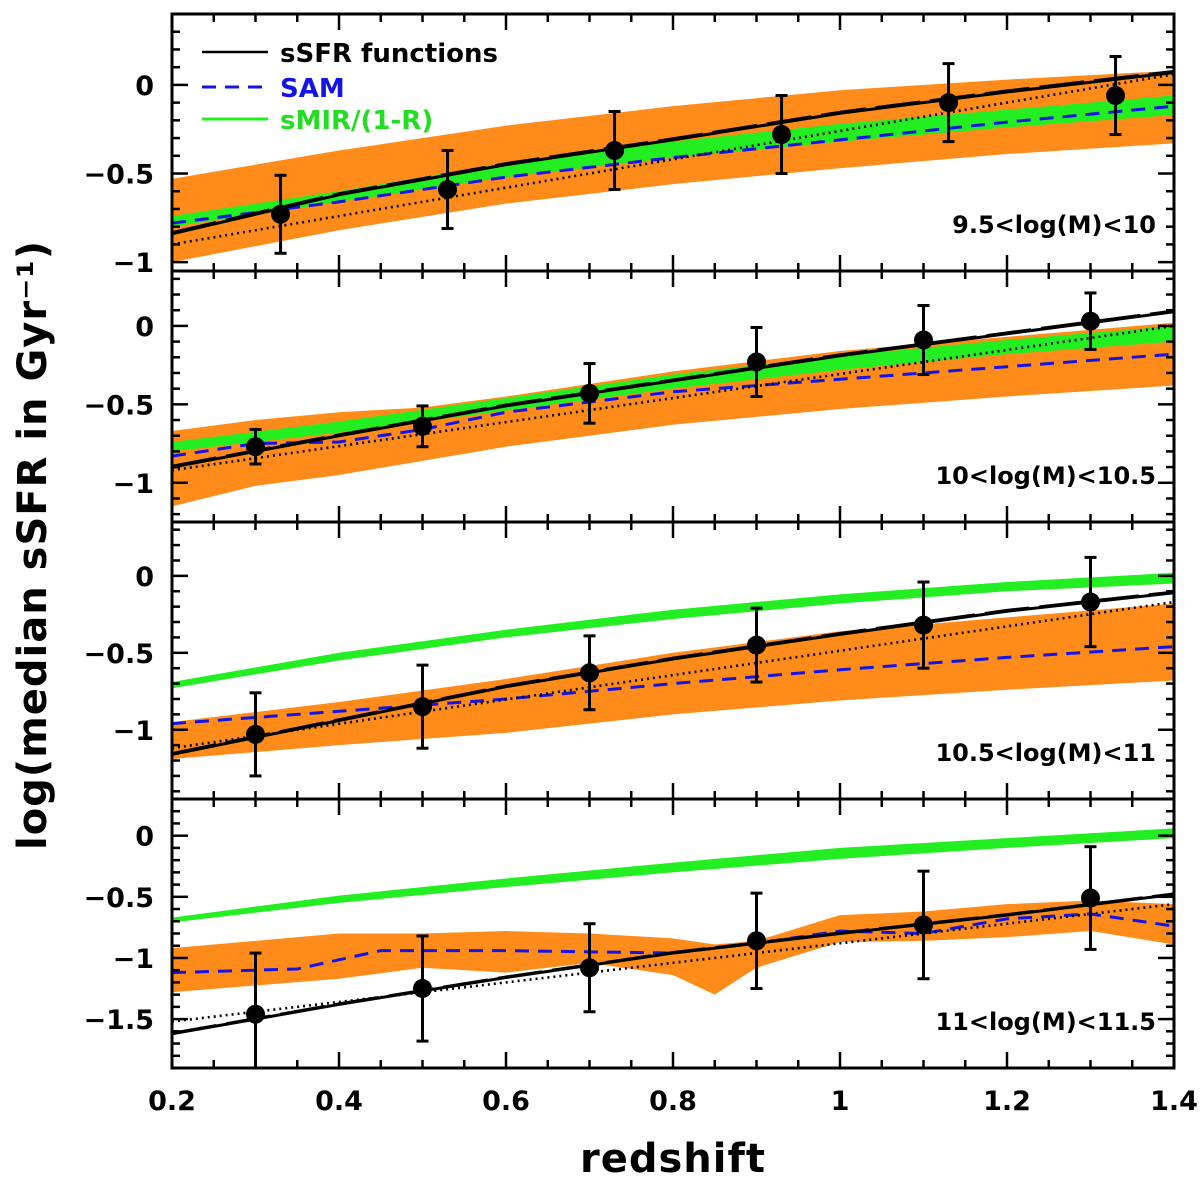 Image resolution: width=1200 pixels, height=1181 pixels. Describe the element at coordinates (1054, 225) in the screenshot. I see `panel-label: 9.5<log(M)<10` at that location.